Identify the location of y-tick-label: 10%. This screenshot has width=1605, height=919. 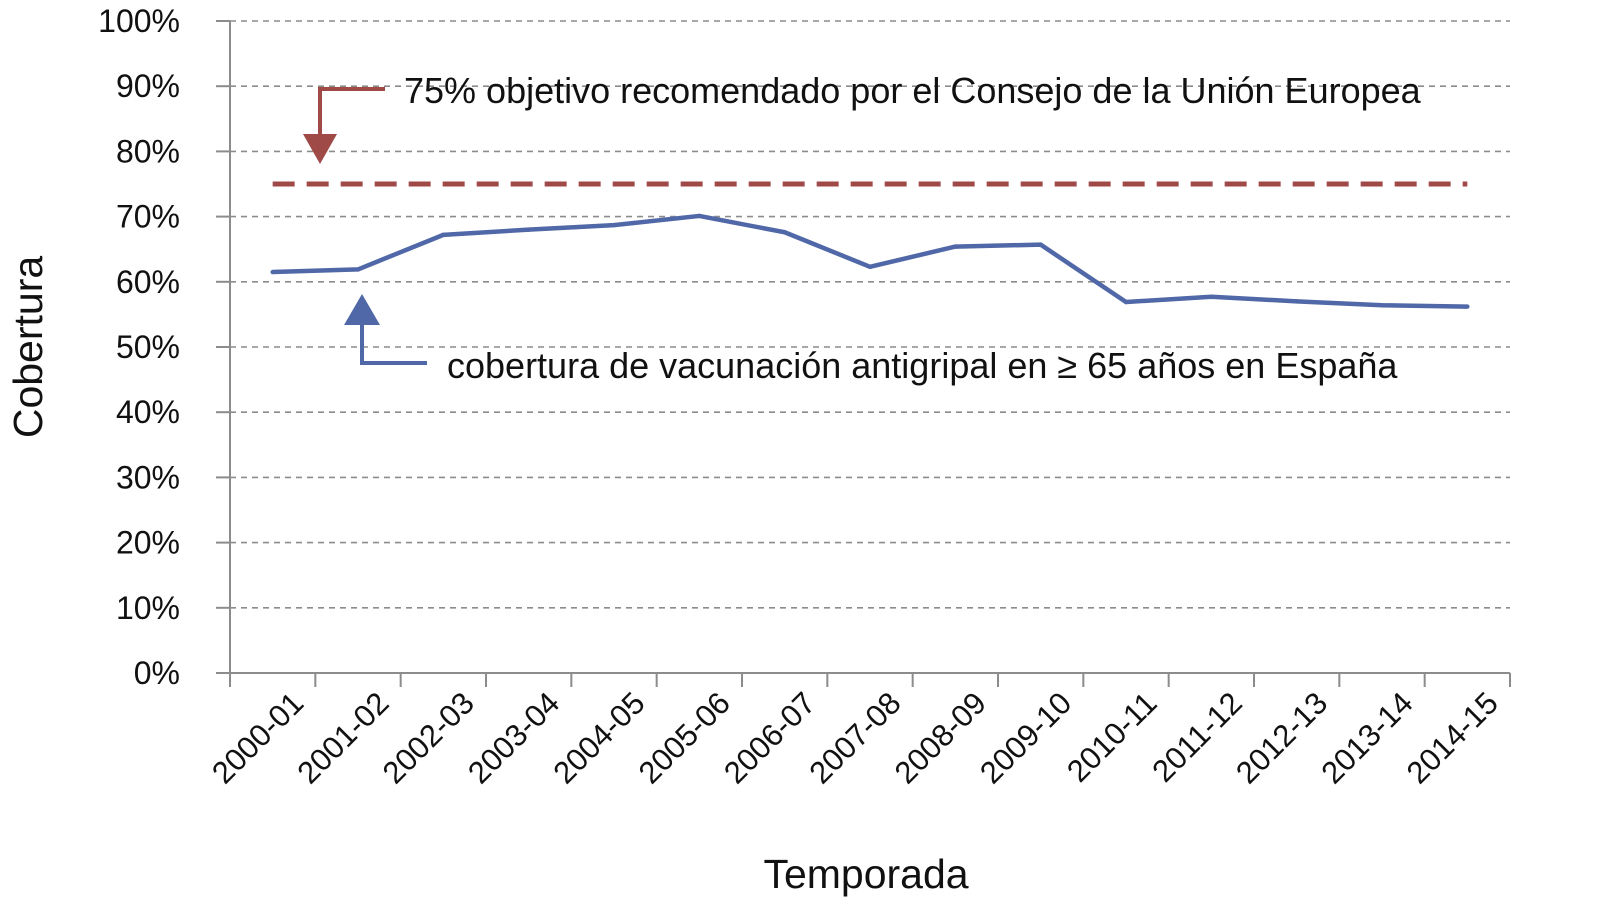
(148, 608).